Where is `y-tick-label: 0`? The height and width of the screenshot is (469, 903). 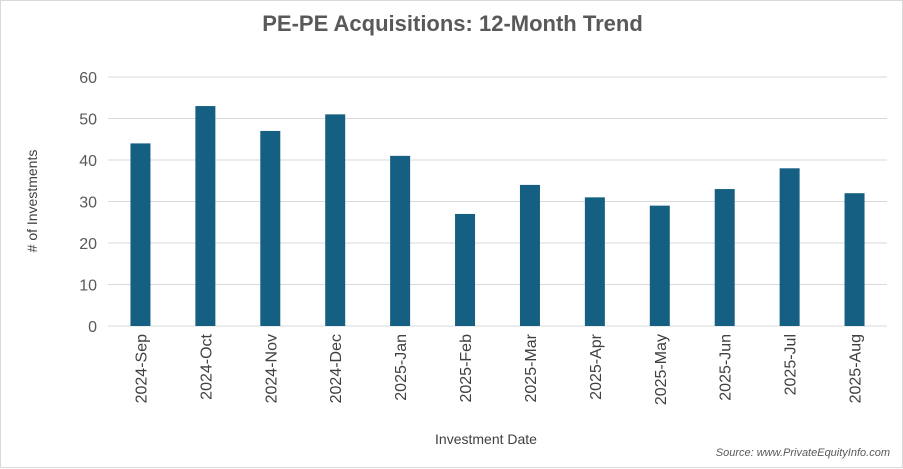
y-tick-label: 0 is located at coordinates (92, 327).